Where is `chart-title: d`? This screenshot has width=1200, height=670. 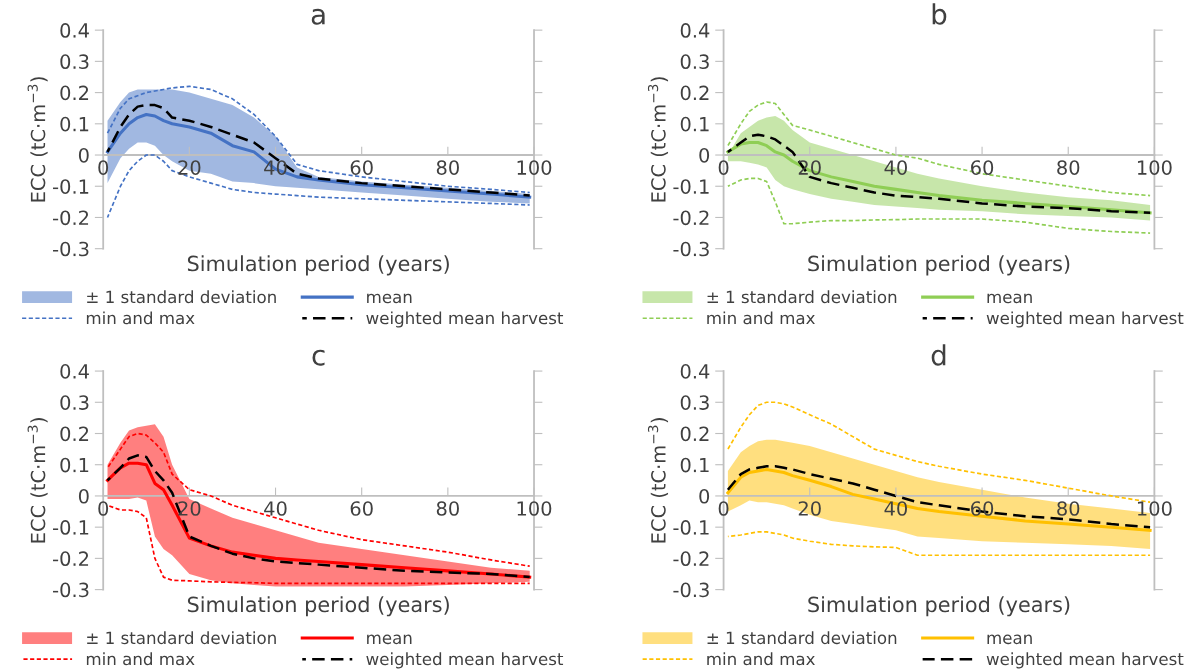 chart-title: d is located at coordinates (938, 355).